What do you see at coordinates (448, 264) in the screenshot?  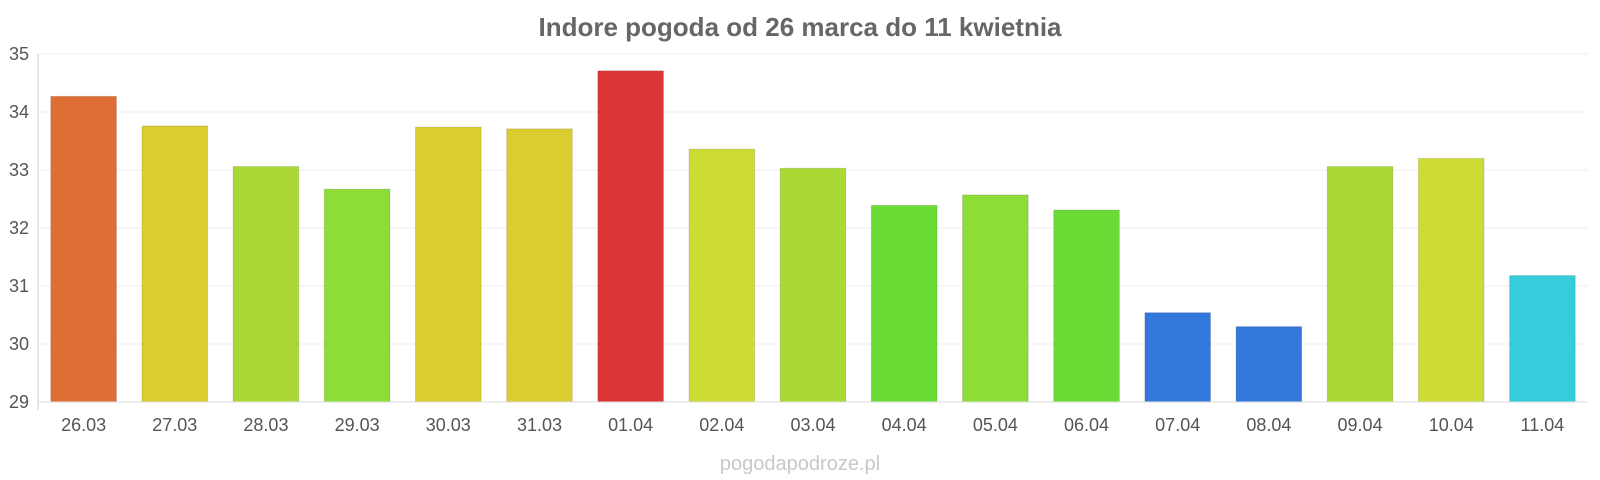 I see `bar-30.03` at bounding box center [448, 264].